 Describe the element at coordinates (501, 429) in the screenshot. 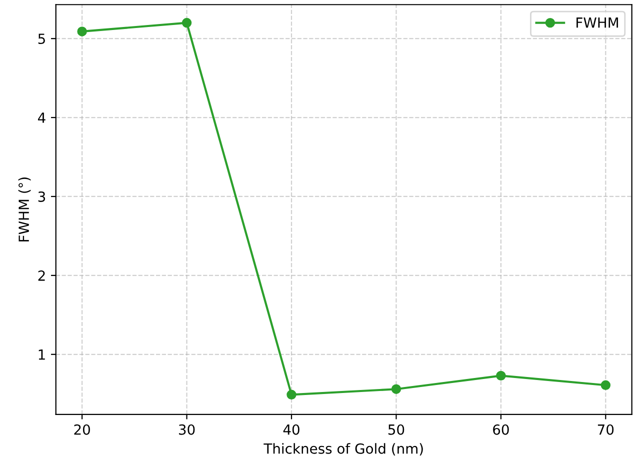

I see `x-tick-label: 60` at that location.